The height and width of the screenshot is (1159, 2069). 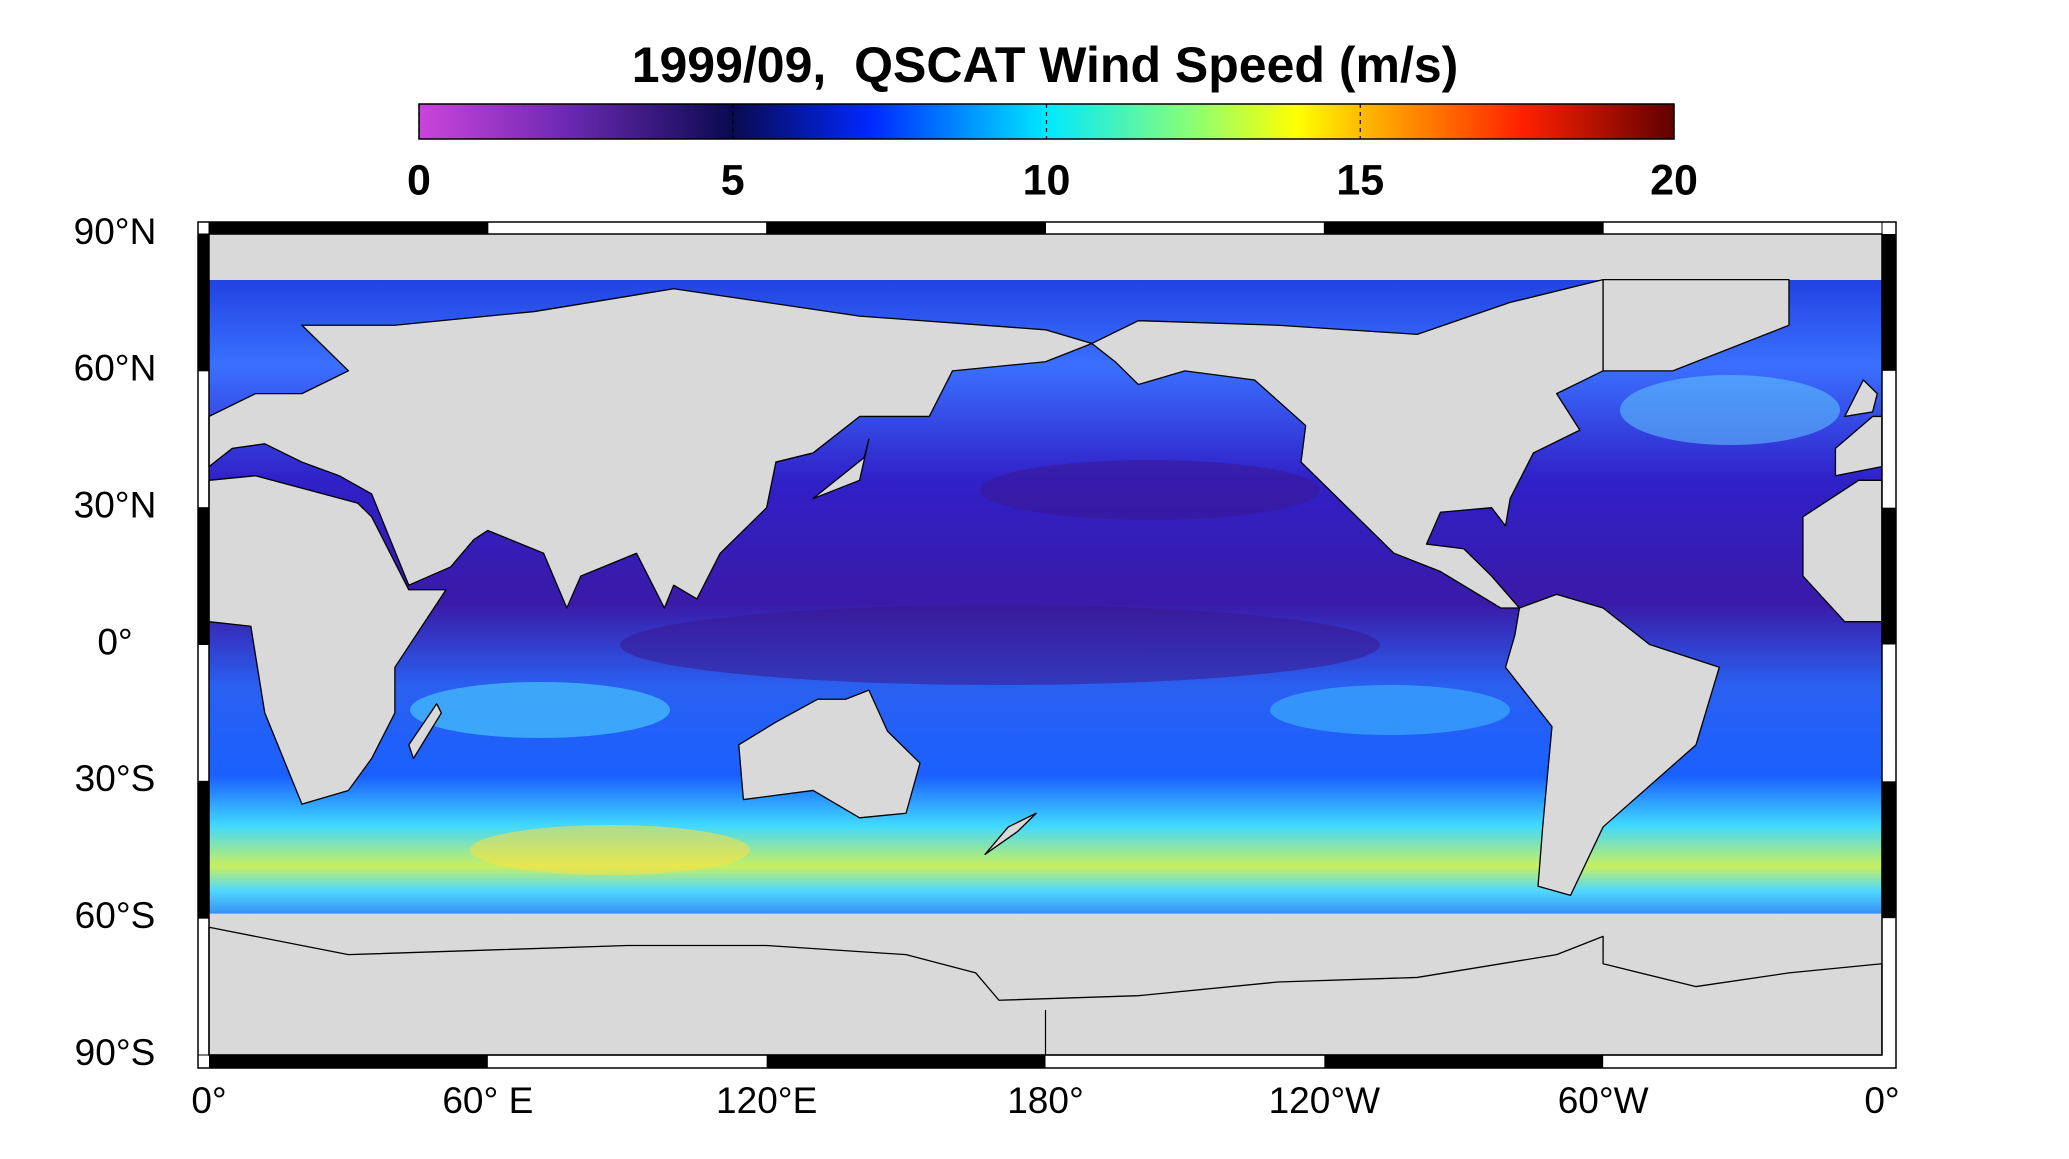 I want to click on colorbar-tick-label: 10, so click(x=1047, y=180).